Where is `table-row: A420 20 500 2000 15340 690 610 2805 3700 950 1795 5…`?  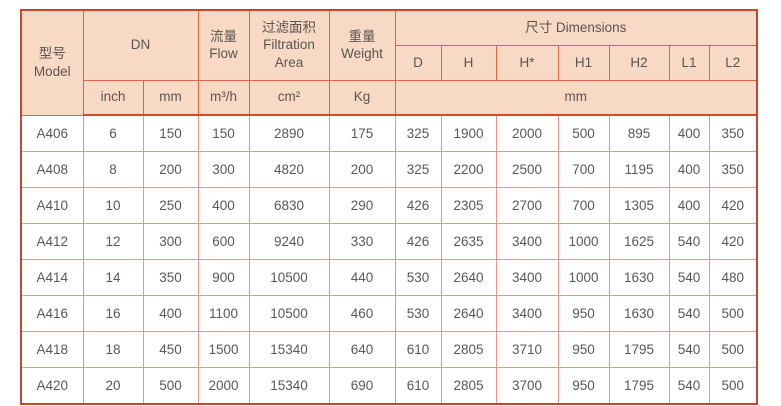
table-row: A420 20 500 2000 15340 690 610 2805 3700 950 1795 5… is located at coordinates (389, 386).